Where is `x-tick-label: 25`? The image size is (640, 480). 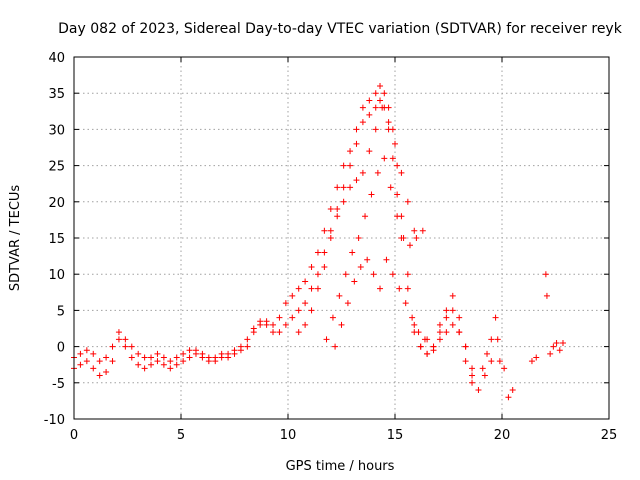 x-tick-label: 25 is located at coordinates (609, 435).